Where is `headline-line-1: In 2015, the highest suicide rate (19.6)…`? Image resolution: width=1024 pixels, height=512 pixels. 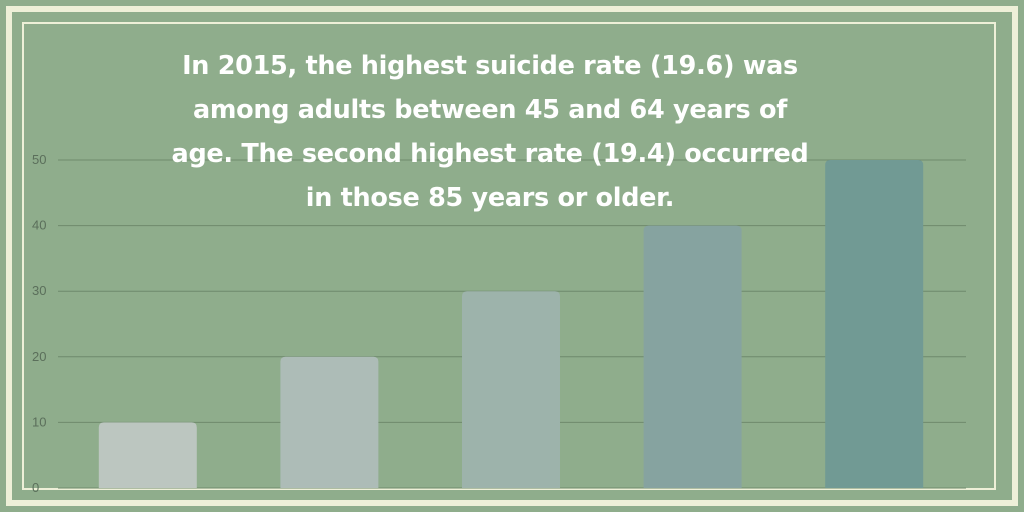 headline-line-1: In 2015, the highest suicide rate (19.6)… is located at coordinates (490, 66).